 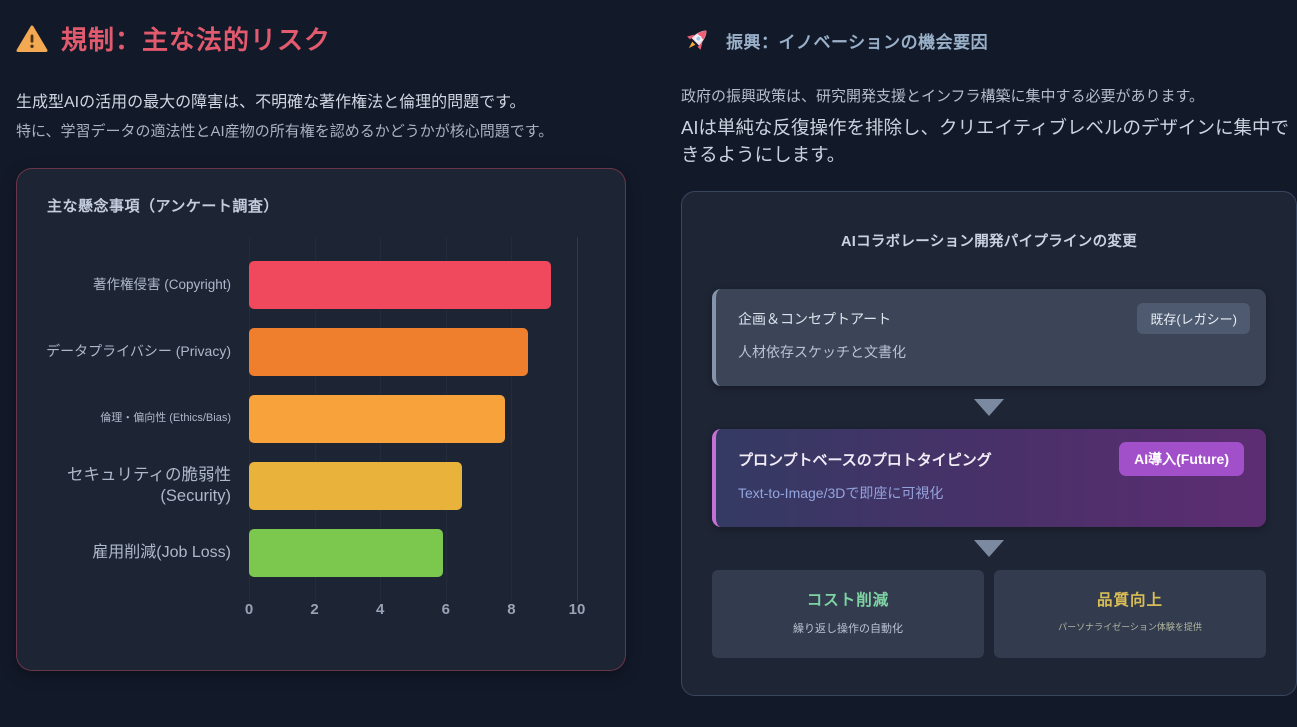 I want to click on stage-subtitle: Text-to-Image/3Dで即座に可視化, so click(x=841, y=493).